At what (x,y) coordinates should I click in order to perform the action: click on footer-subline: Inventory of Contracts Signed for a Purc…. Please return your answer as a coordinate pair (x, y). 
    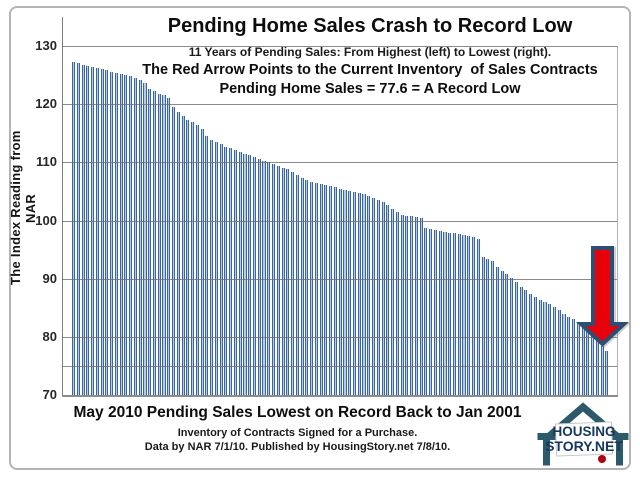
    Looking at the image, I should click on (297, 433).